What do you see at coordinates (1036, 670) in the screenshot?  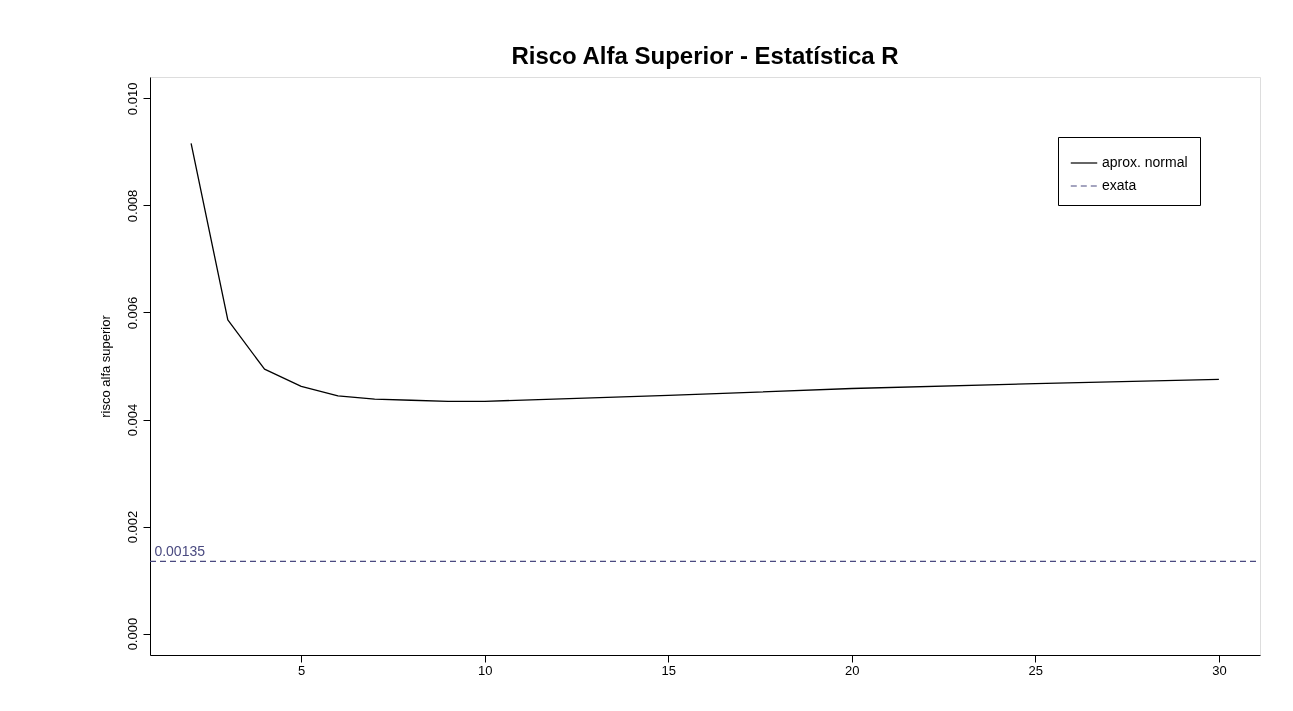 I see `x-tick-label: 25` at bounding box center [1036, 670].